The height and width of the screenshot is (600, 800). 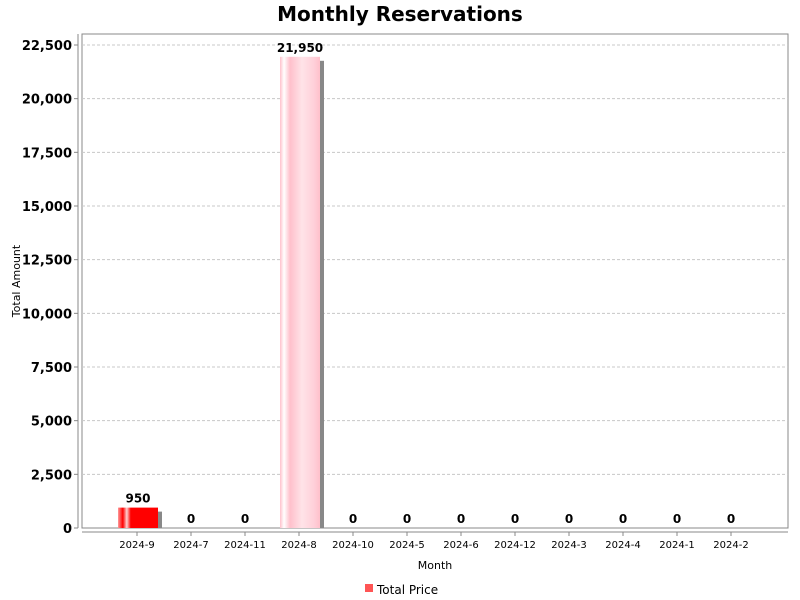 I want to click on y-tick-label: 5,000, so click(x=51, y=422).